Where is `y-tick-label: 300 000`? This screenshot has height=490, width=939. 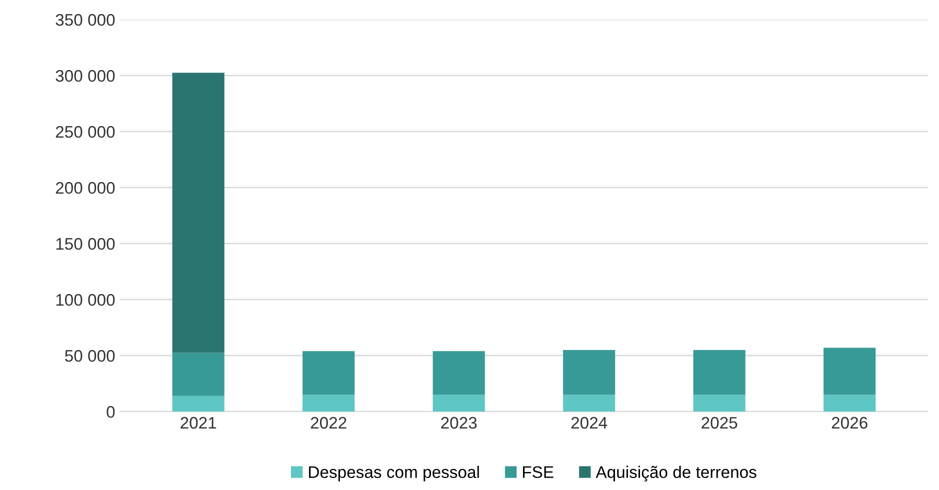
y-tick-label: 300 000 is located at coordinates (85, 76).